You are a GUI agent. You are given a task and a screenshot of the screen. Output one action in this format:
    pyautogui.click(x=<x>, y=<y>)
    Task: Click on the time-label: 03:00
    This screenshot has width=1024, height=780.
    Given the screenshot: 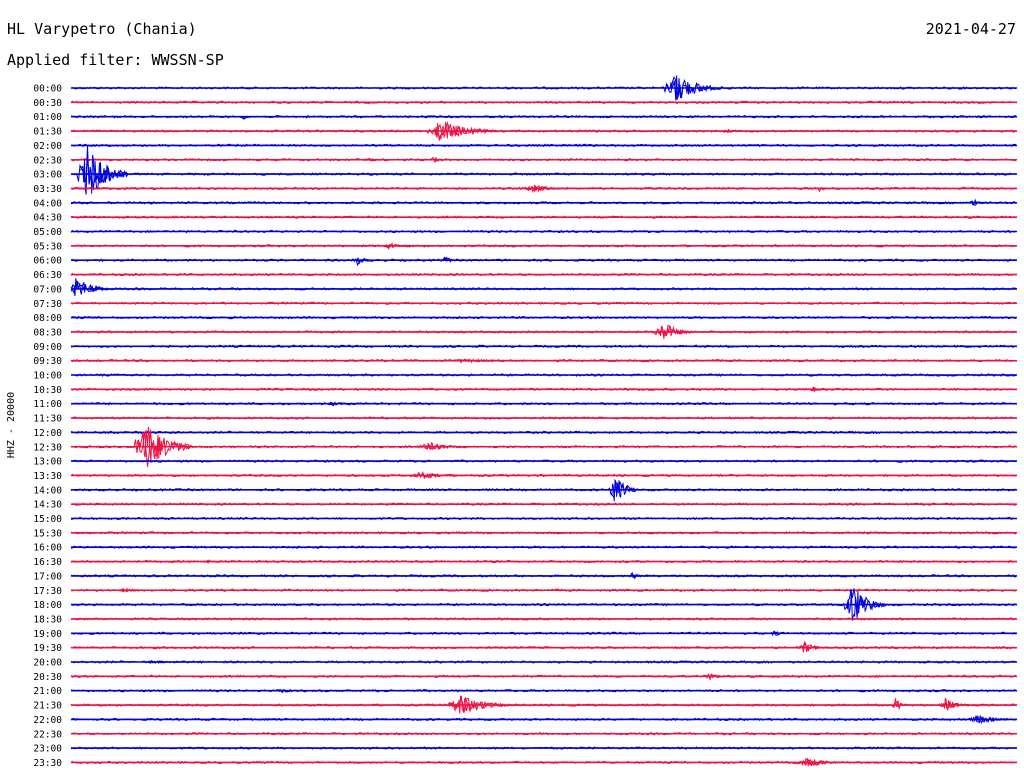 What is the action you would take?
    pyautogui.click(x=47, y=175)
    